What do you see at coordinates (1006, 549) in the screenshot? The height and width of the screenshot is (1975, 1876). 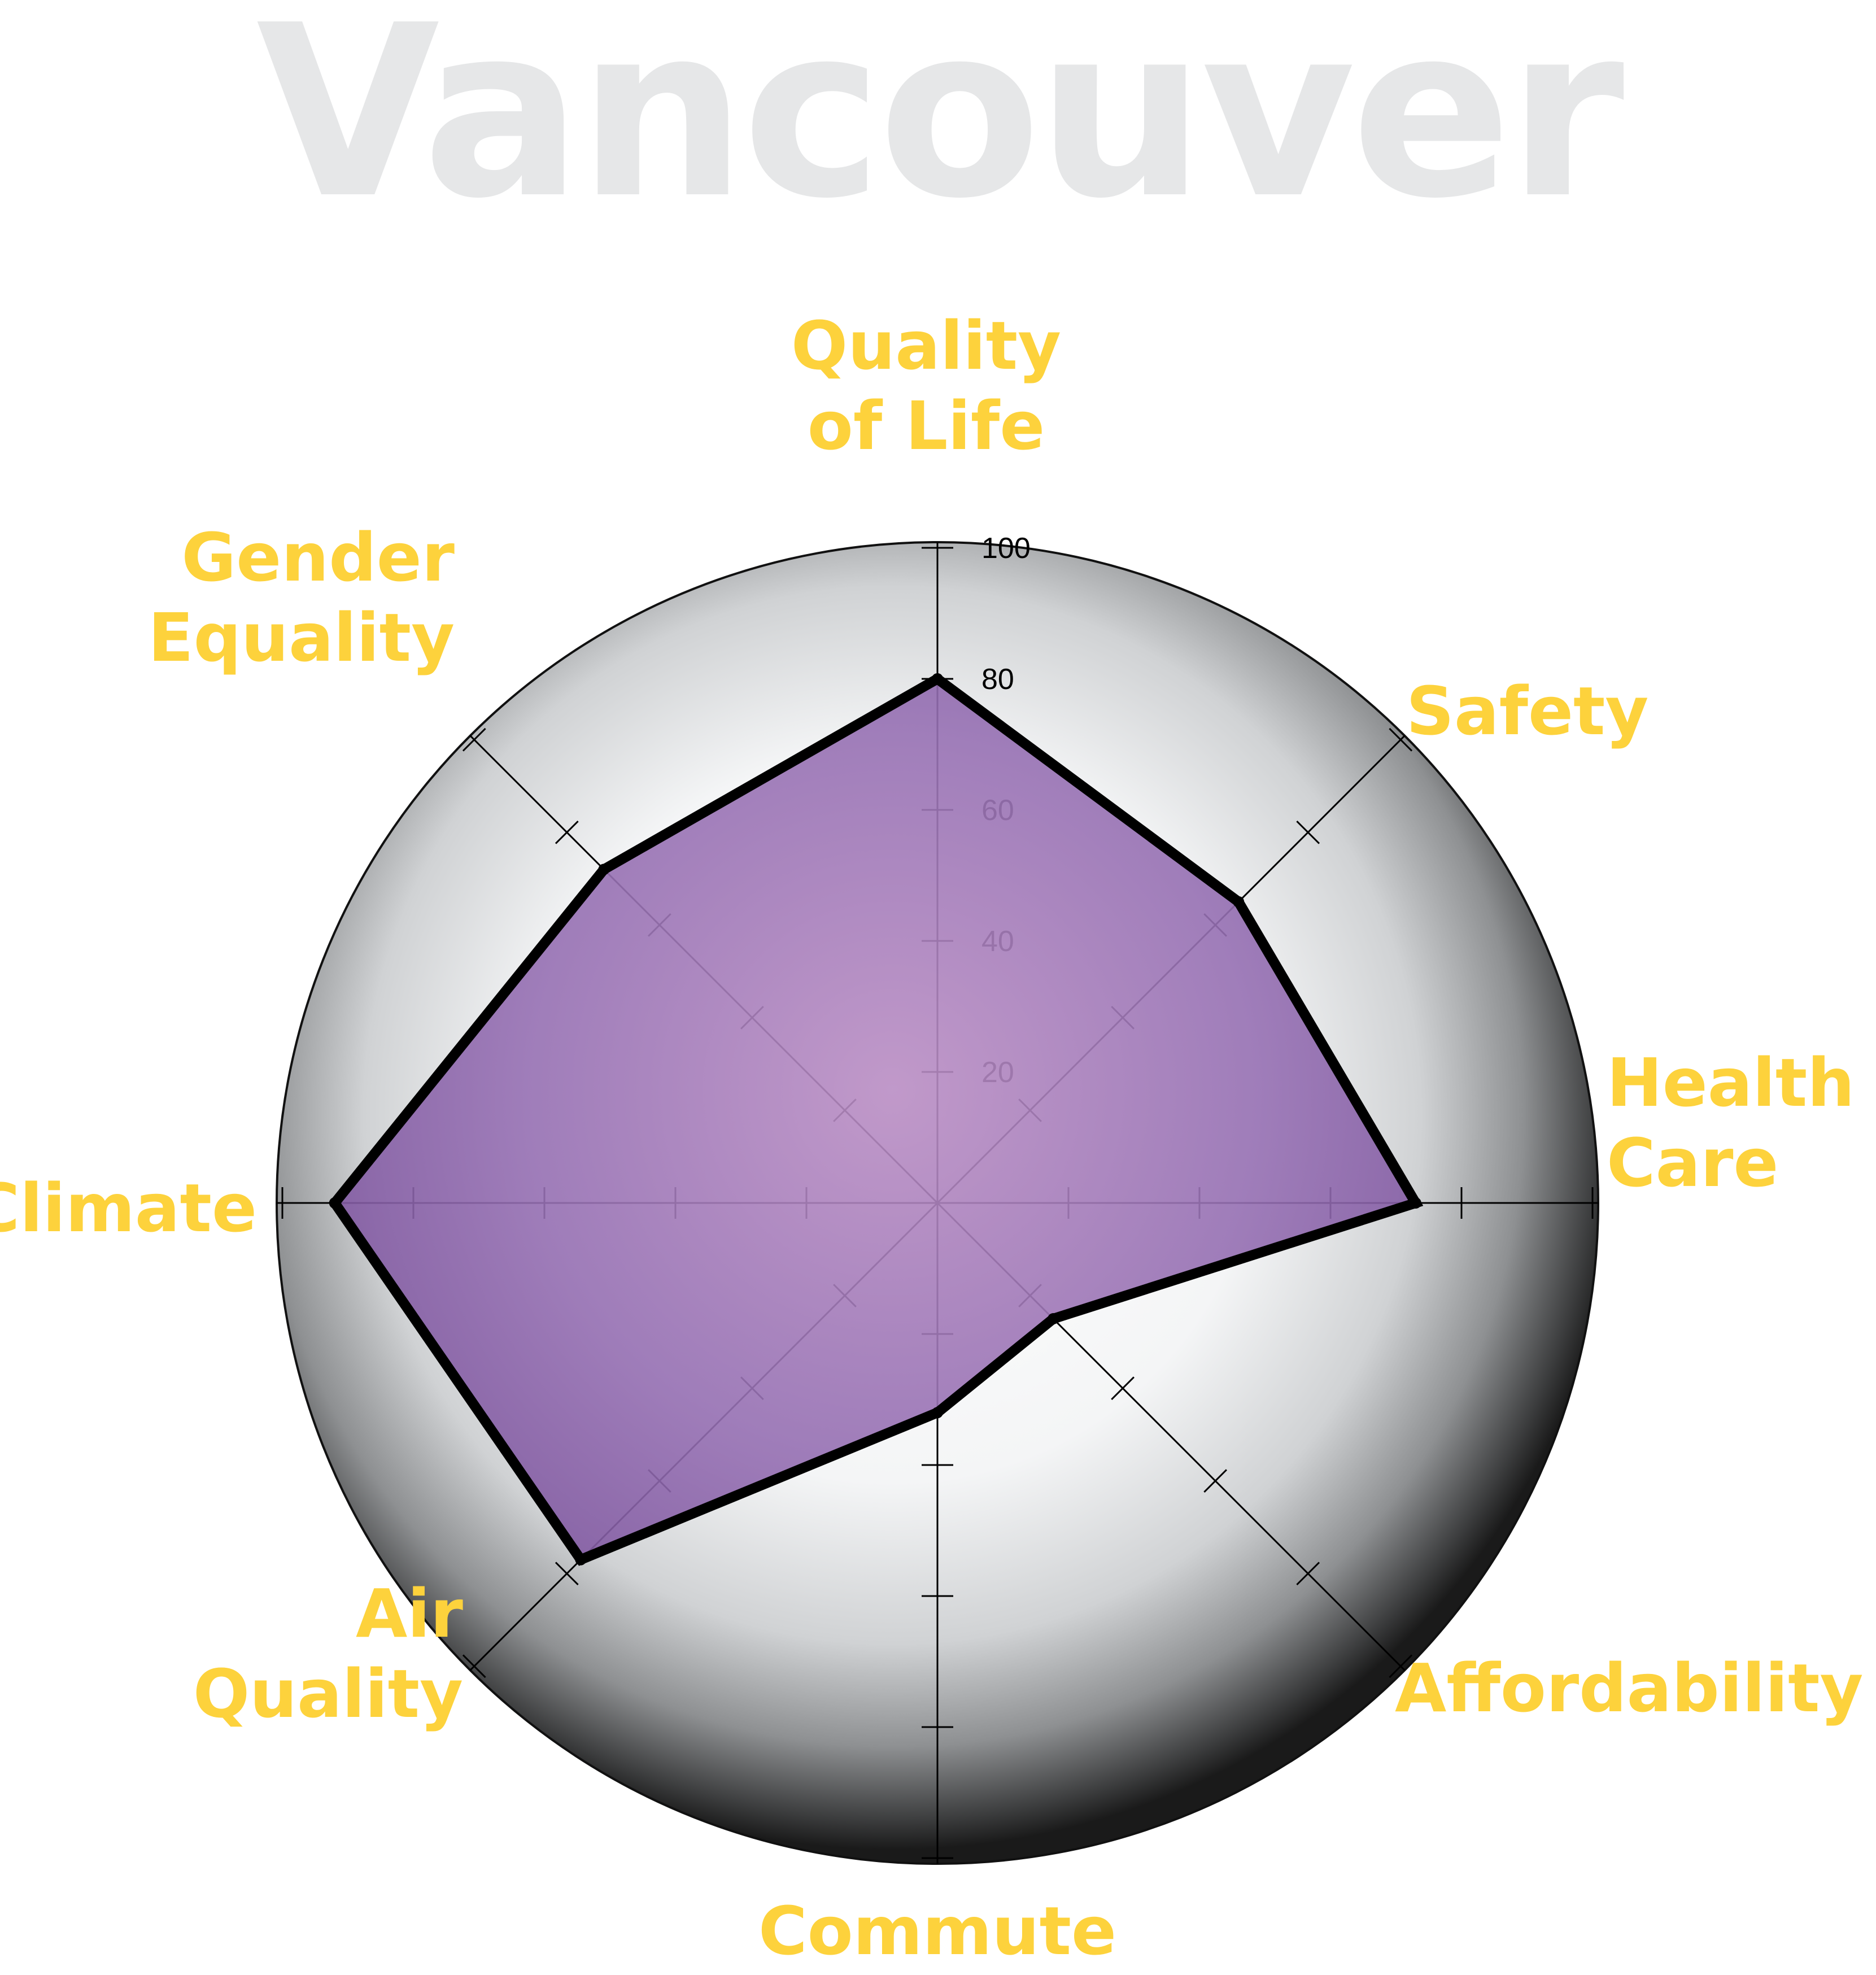 I see `tick-label: 100` at bounding box center [1006, 549].